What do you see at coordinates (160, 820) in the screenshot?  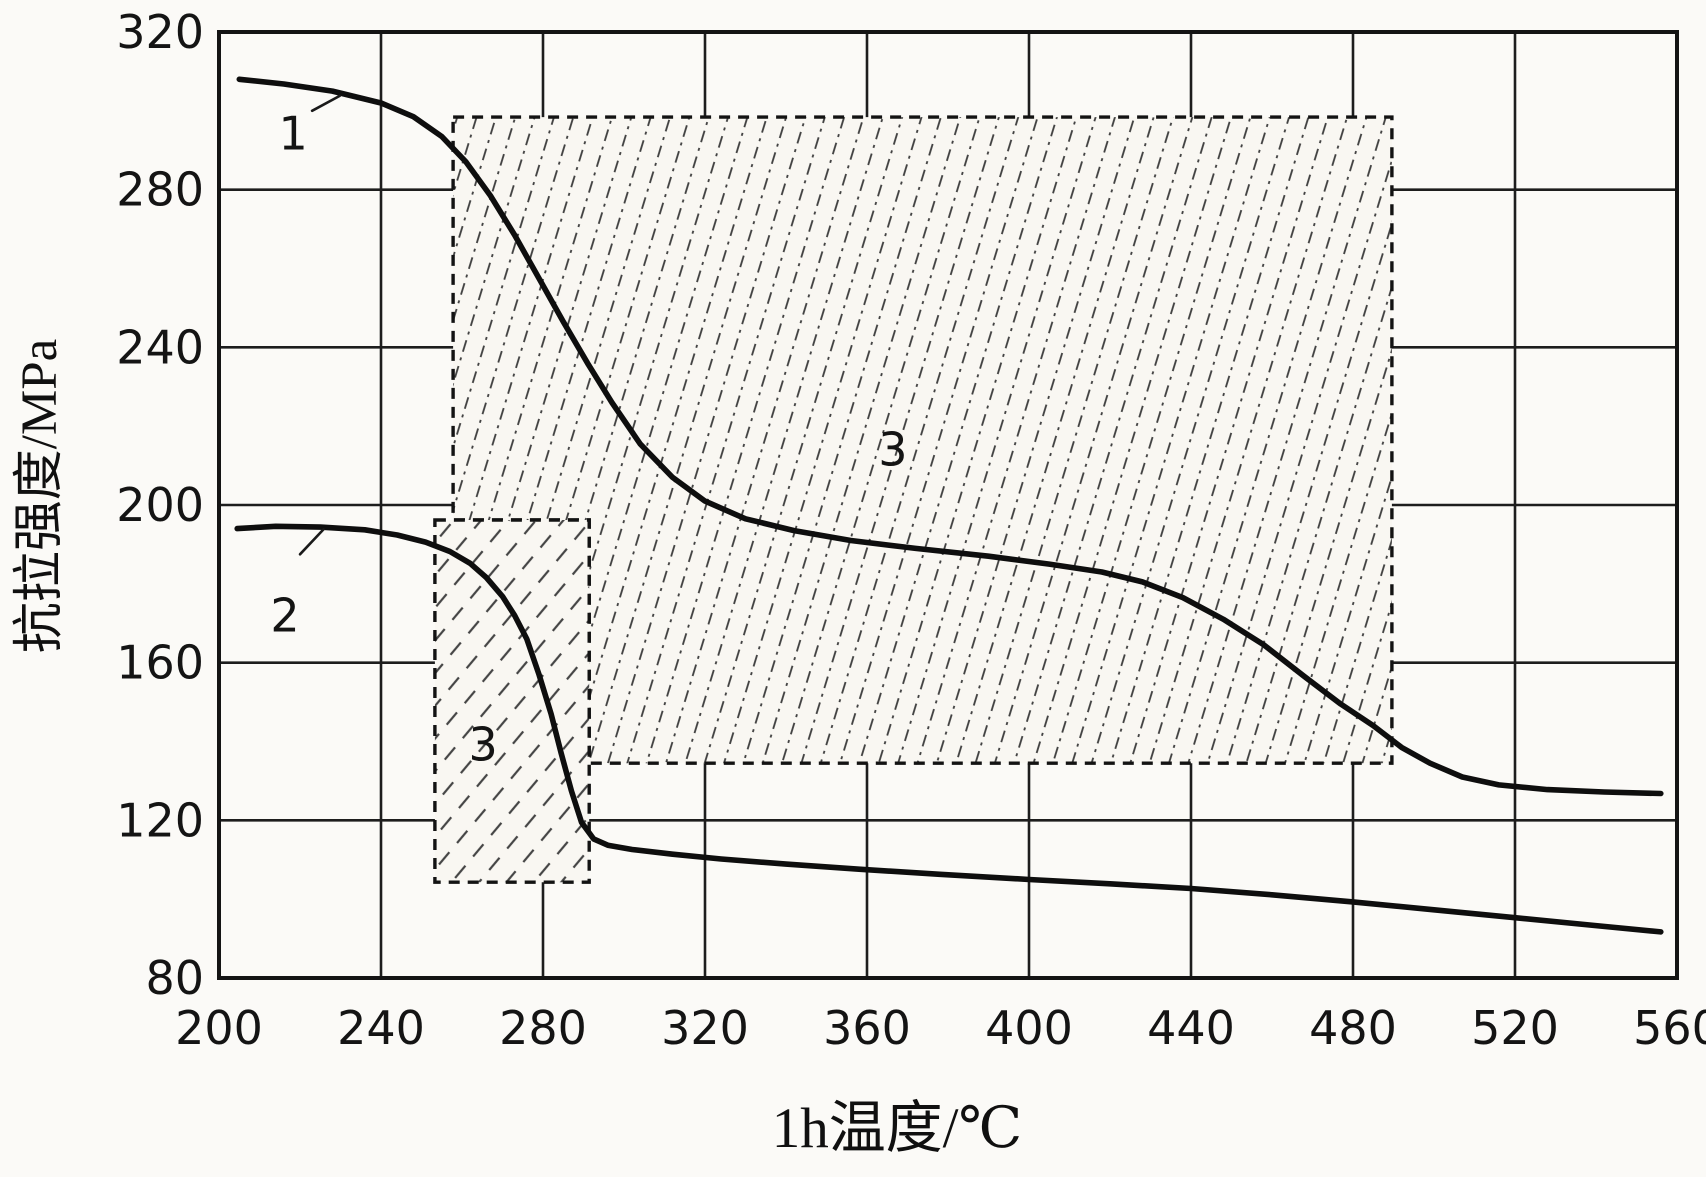 I see `y-tick-label: 120` at bounding box center [160, 820].